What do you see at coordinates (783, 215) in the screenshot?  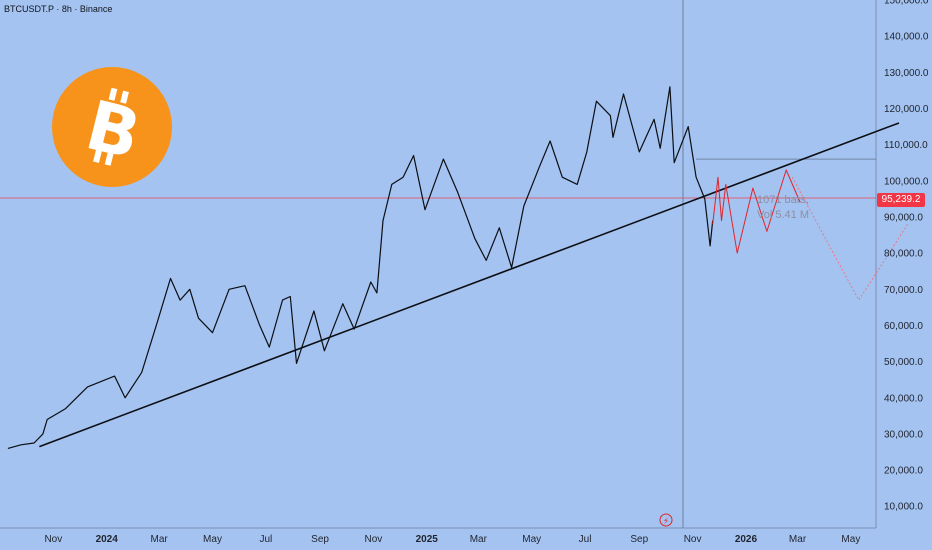 I see `projection-volume: Vol 5.41 M` at bounding box center [783, 215].